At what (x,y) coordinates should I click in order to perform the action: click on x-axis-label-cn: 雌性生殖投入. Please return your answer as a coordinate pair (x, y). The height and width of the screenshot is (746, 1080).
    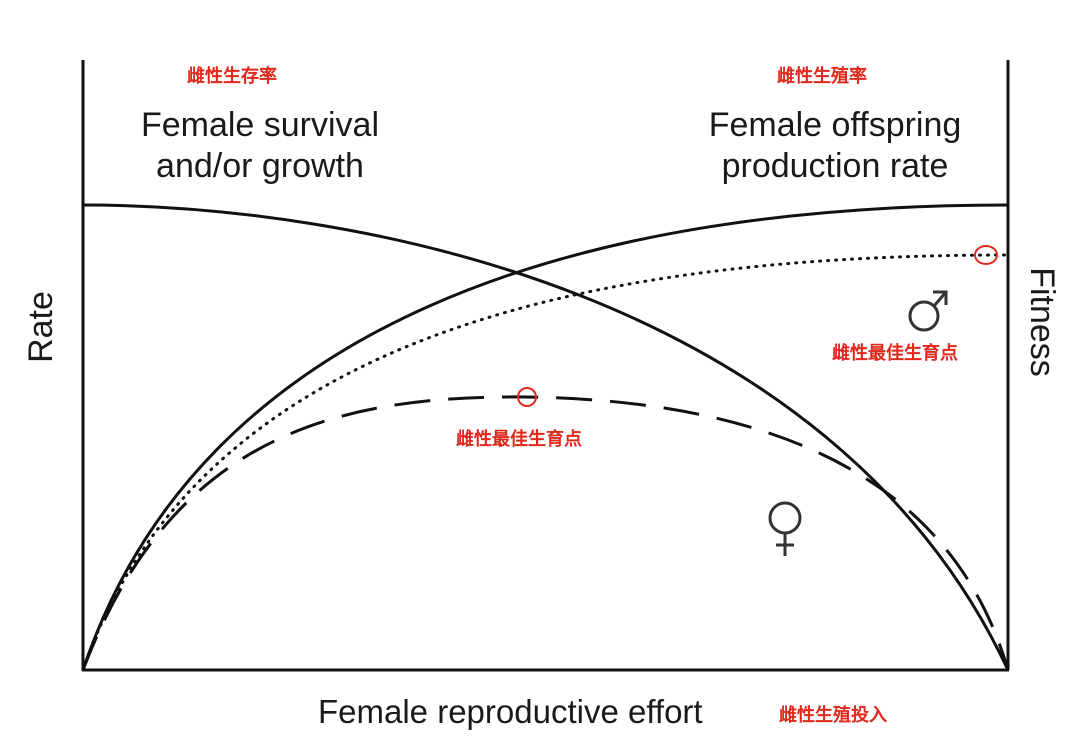
    Looking at the image, I should click on (833, 715).